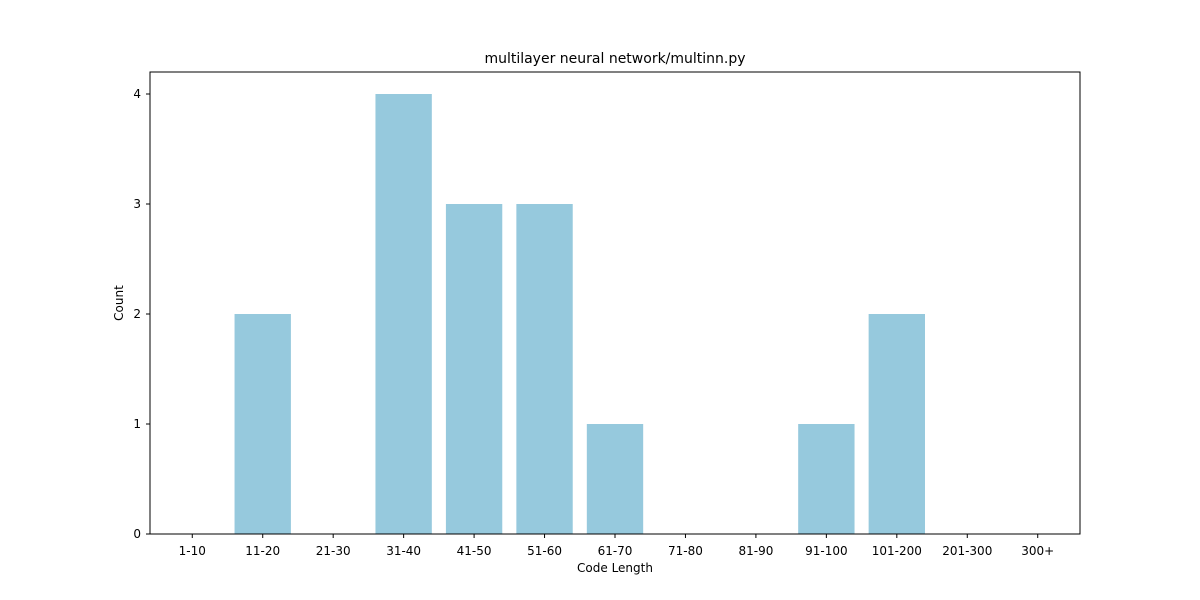  I want to click on y-axis: 0 1 2 3 4, so click(141, 314).